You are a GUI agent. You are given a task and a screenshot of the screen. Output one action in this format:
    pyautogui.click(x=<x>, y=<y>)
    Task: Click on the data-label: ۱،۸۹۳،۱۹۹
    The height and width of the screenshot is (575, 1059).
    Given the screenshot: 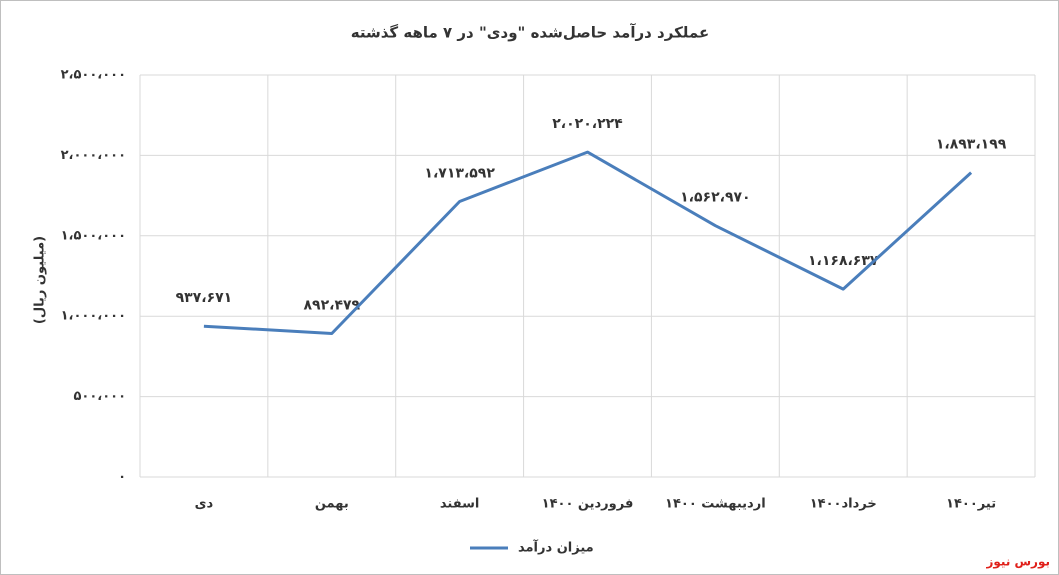 What is the action you would take?
    pyautogui.click(x=971, y=145)
    